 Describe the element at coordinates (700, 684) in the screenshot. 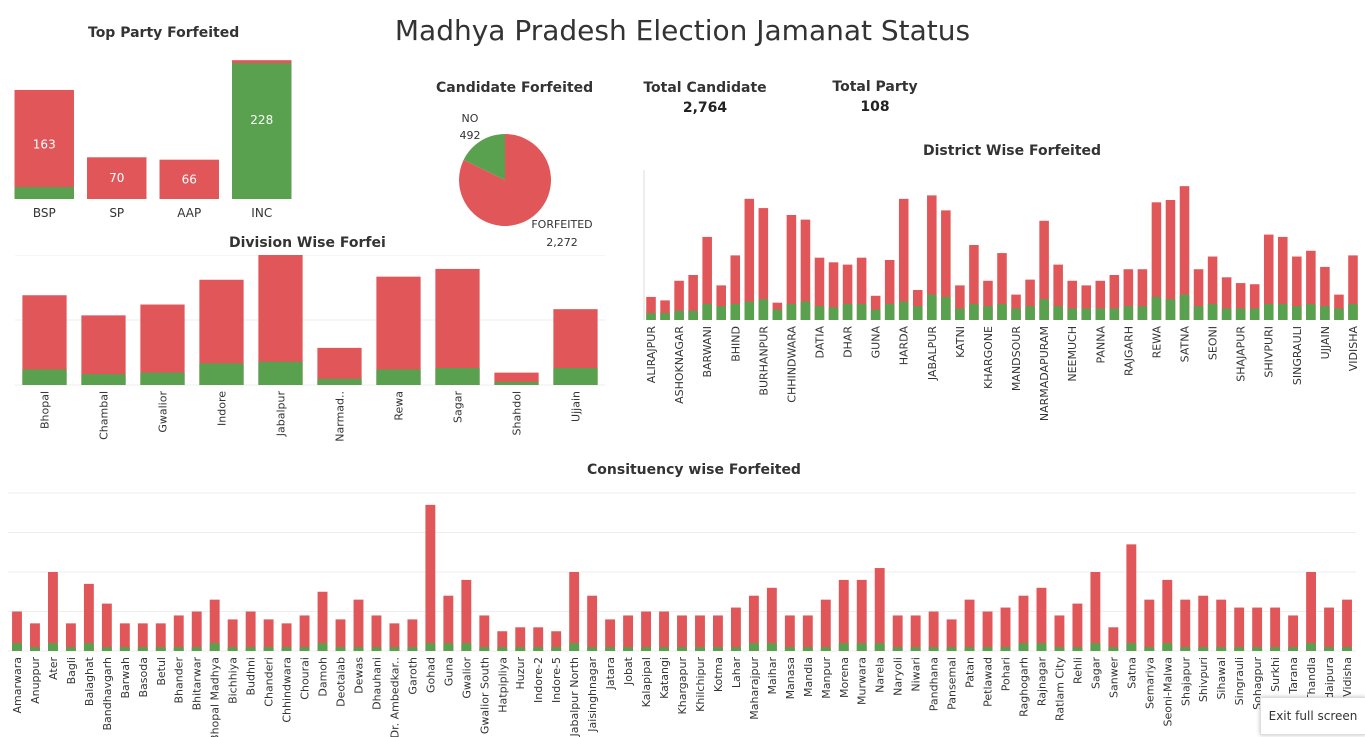

I see `tick-label: Khilchipur` at that location.